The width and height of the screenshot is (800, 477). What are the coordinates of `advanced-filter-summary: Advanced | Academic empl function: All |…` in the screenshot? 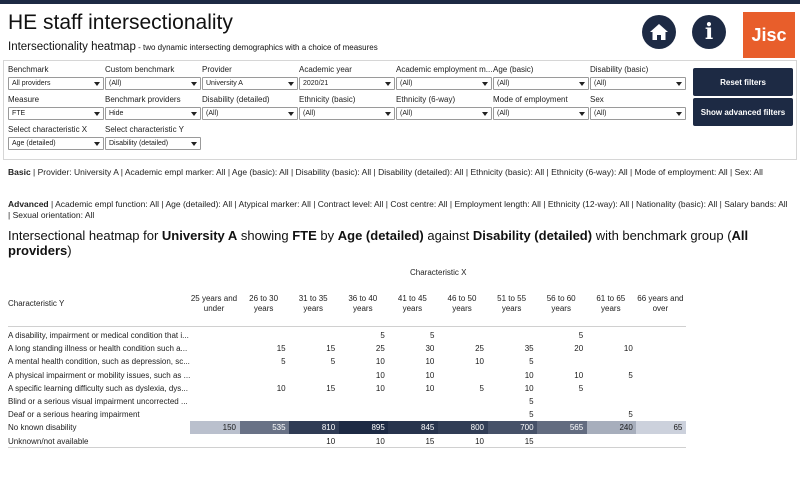 It's located at (398, 210).